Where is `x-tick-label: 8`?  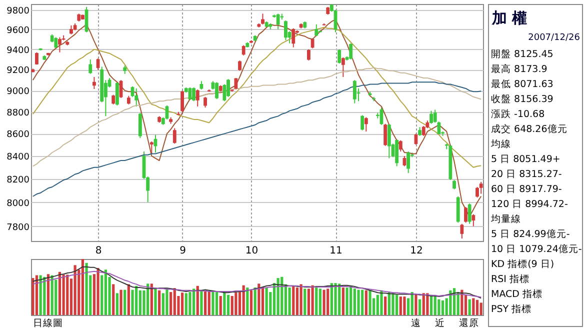 x-tick-label: 8 is located at coordinates (98, 251).